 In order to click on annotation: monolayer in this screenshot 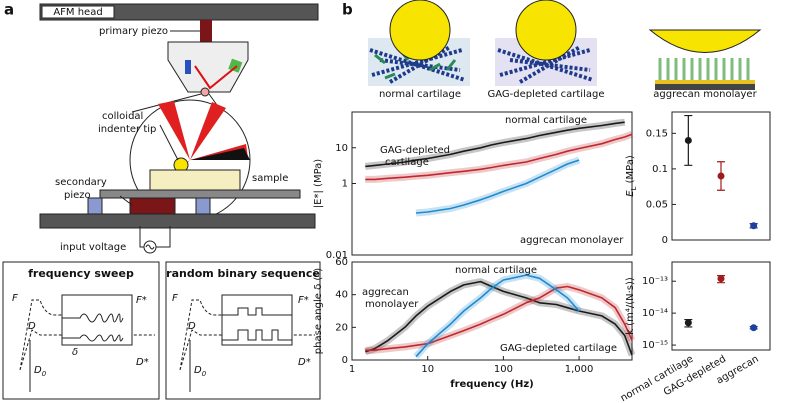, I will do `click(392, 304)`.